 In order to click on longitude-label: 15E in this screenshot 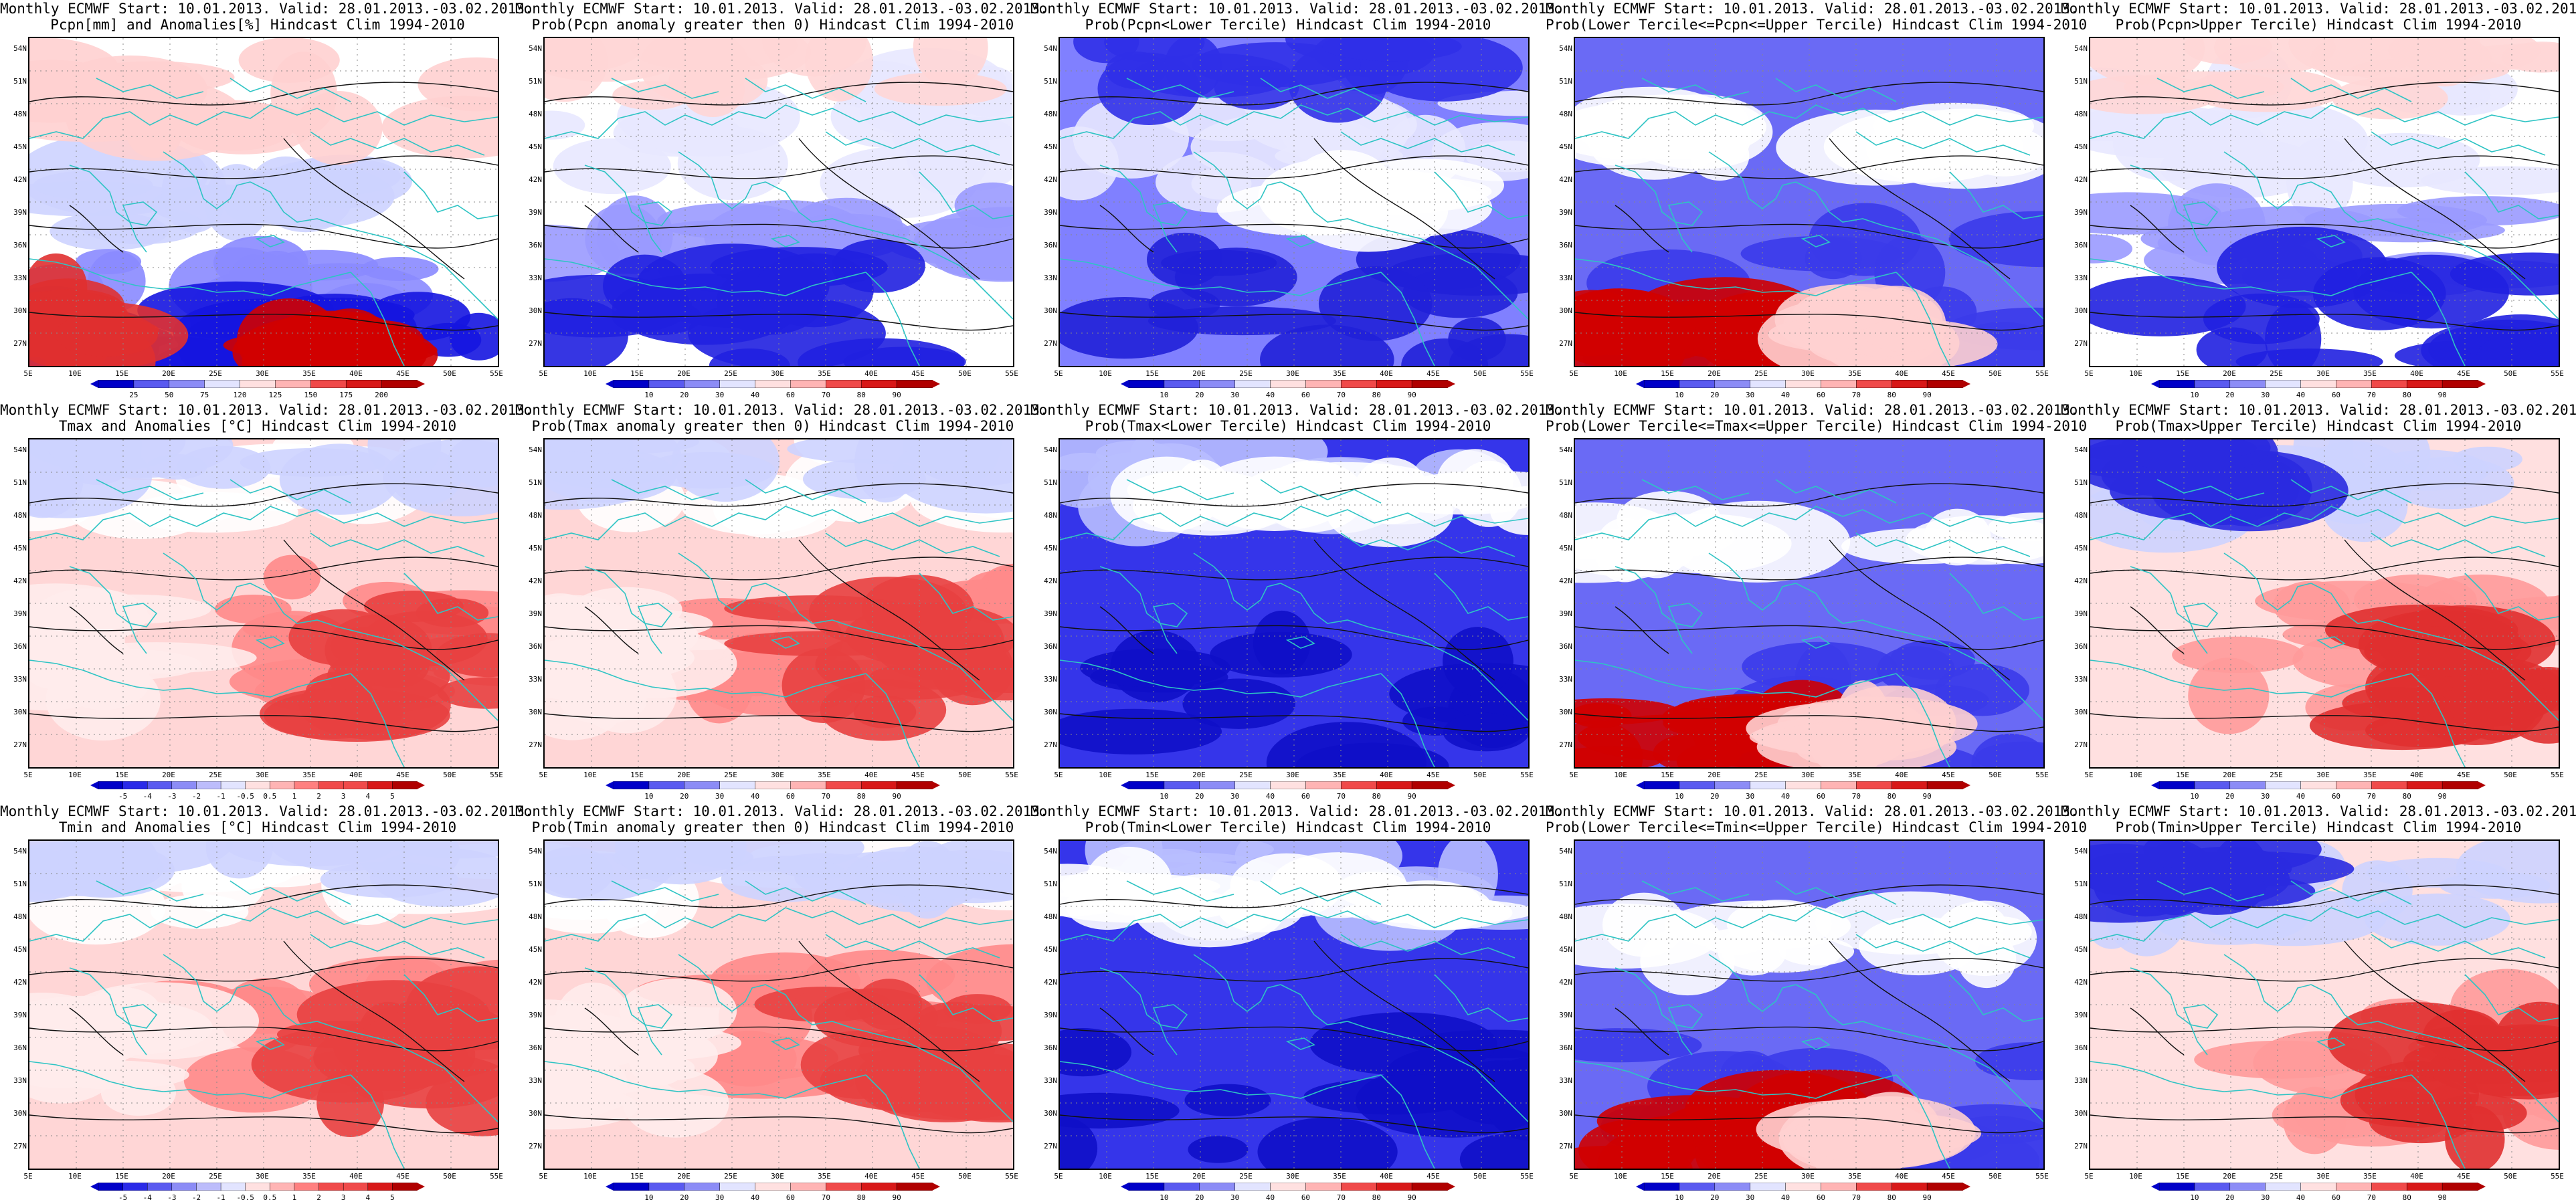, I will do `click(2182, 1176)`.